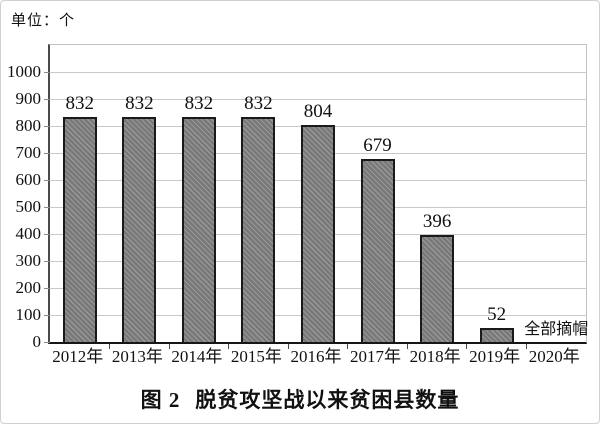 The height and width of the screenshot is (424, 600). Describe the element at coordinates (28, 98) in the screenshot. I see `y-axis-label-900: 900` at that location.